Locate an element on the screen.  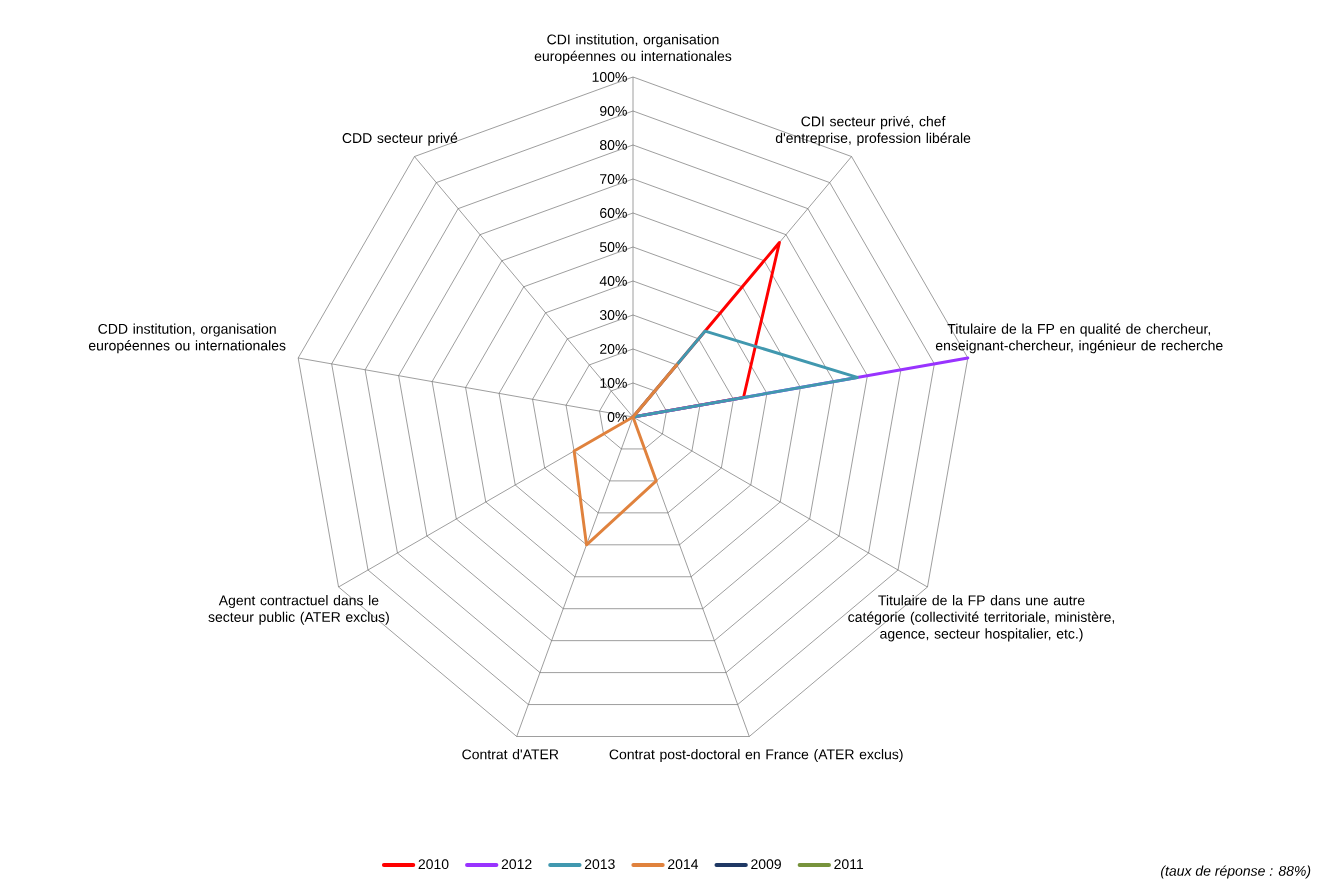
spoke-label: CDI secteur privé, chef d'entreprise, profession libérale is located at coordinates (873, 130).